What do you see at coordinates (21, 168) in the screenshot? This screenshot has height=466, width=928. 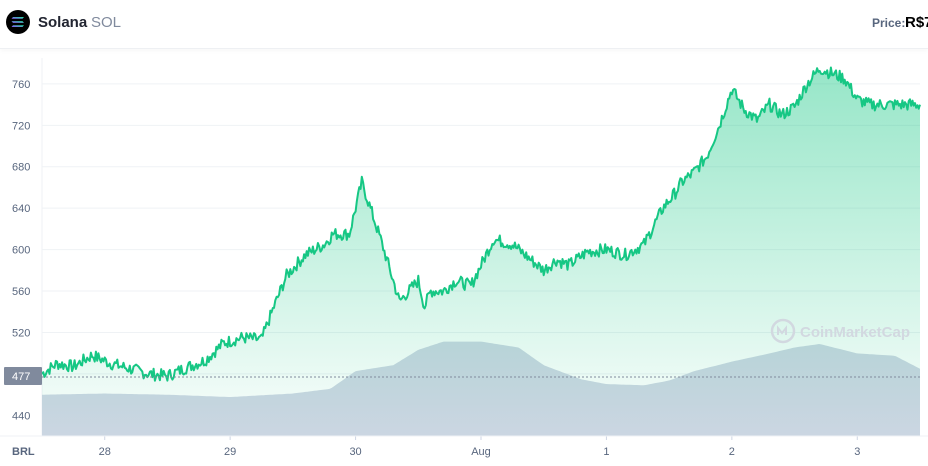 I see `y-tick-label: 680` at bounding box center [21, 168].